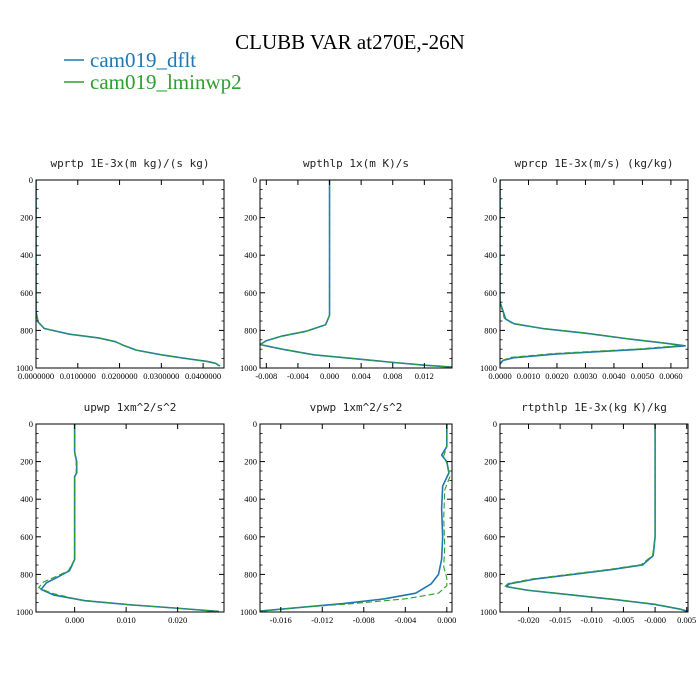 The image size is (700, 700). I want to click on x-tick-label: 0.0000000, so click(36, 376).